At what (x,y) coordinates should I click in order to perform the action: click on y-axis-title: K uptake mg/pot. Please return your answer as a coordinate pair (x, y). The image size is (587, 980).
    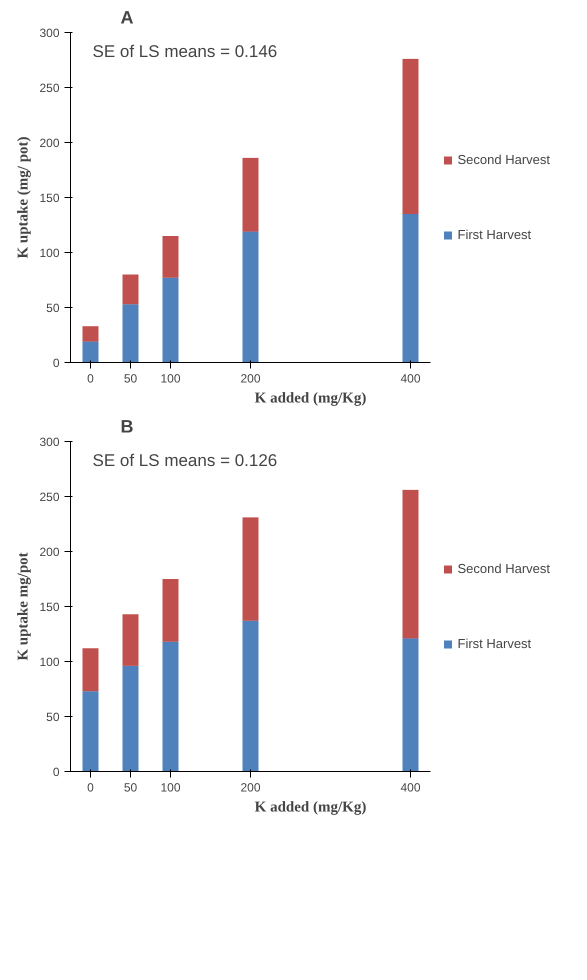
    Looking at the image, I should click on (23, 606).